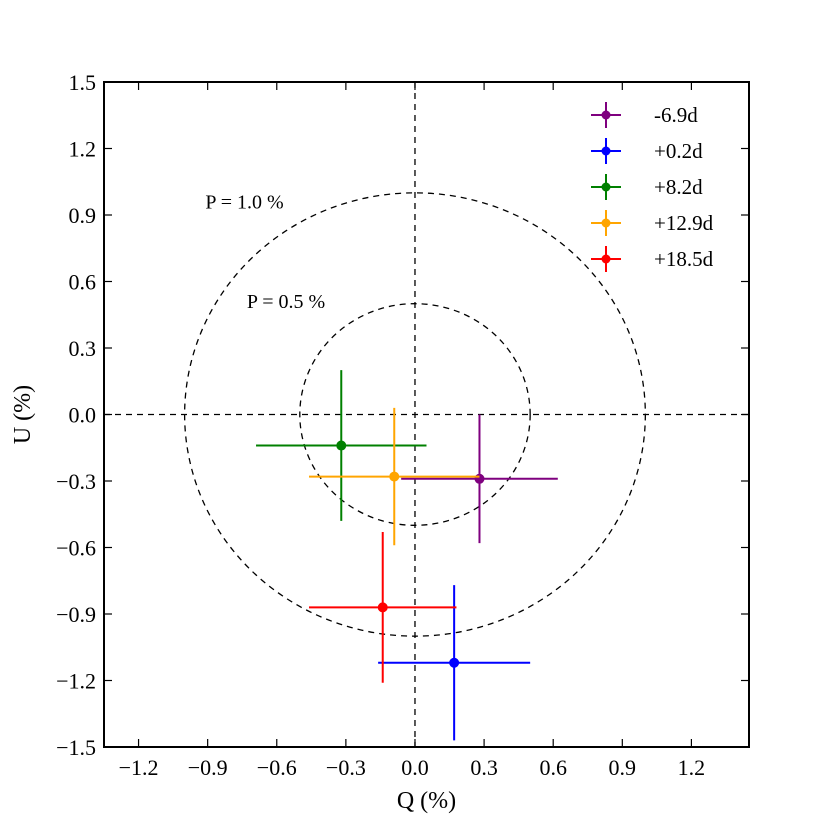  I want to click on y-tick-label: 1.2, so click(83, 149).